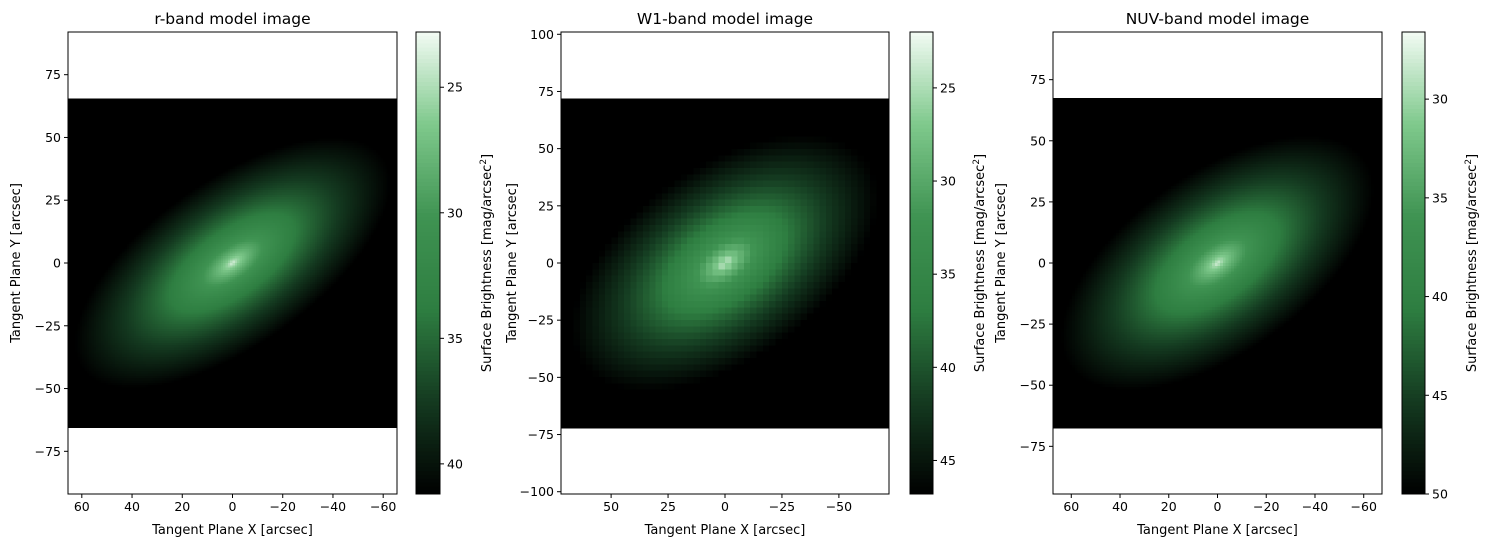 This screenshot has width=1489, height=547. I want to click on x-tick-label: −25, so click(782, 506).